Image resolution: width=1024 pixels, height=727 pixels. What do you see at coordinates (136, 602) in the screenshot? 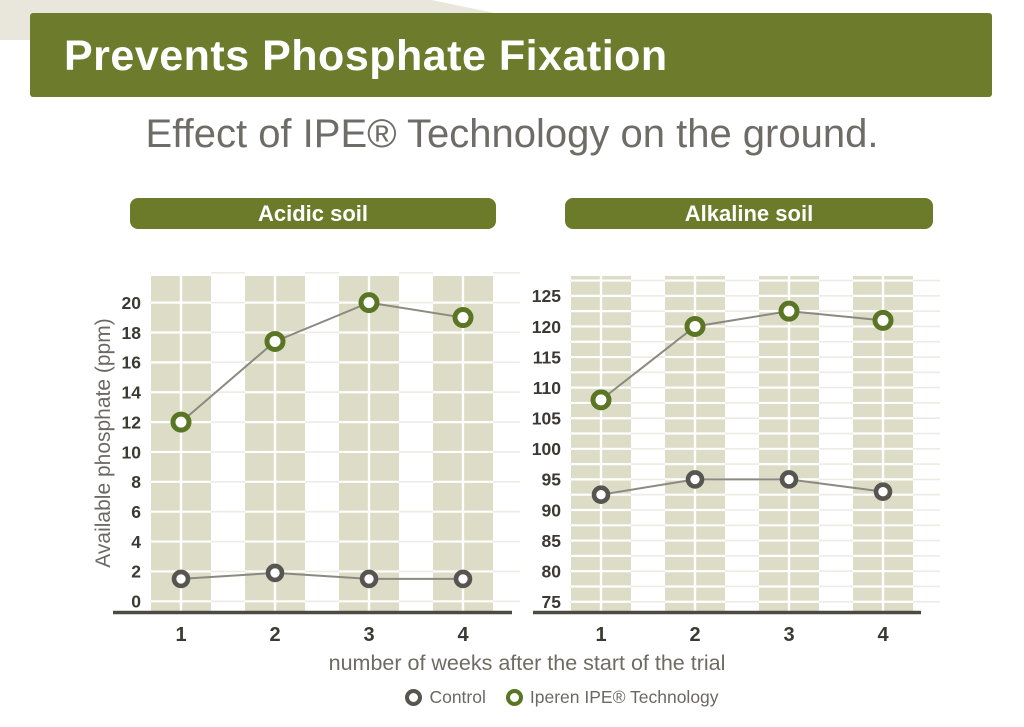
I see `y-tick-label: 0` at bounding box center [136, 602].